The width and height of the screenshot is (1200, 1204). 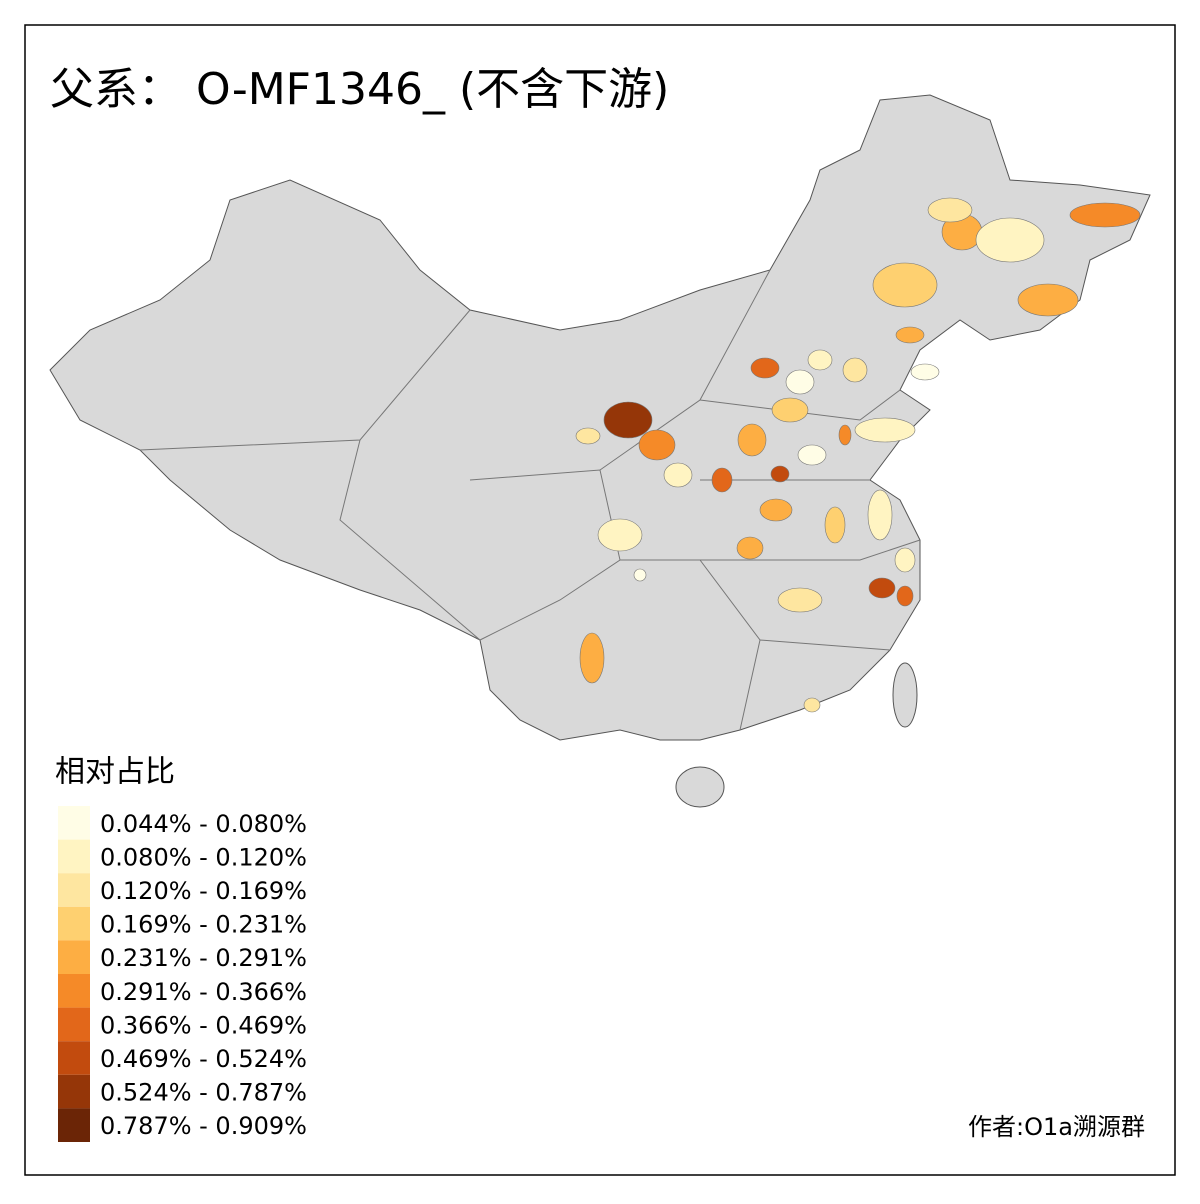 What do you see at coordinates (359, 89) in the screenshot?
I see `map-title: 父系： O-MF1346_ (不含下游)` at bounding box center [359, 89].